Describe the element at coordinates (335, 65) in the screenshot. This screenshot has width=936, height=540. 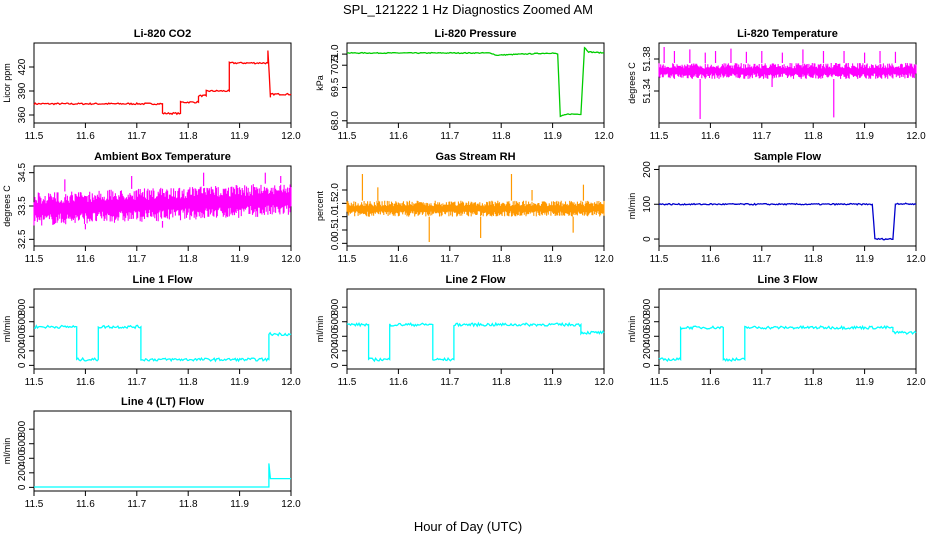
I see `y-tick-label: 70.5` at that location.